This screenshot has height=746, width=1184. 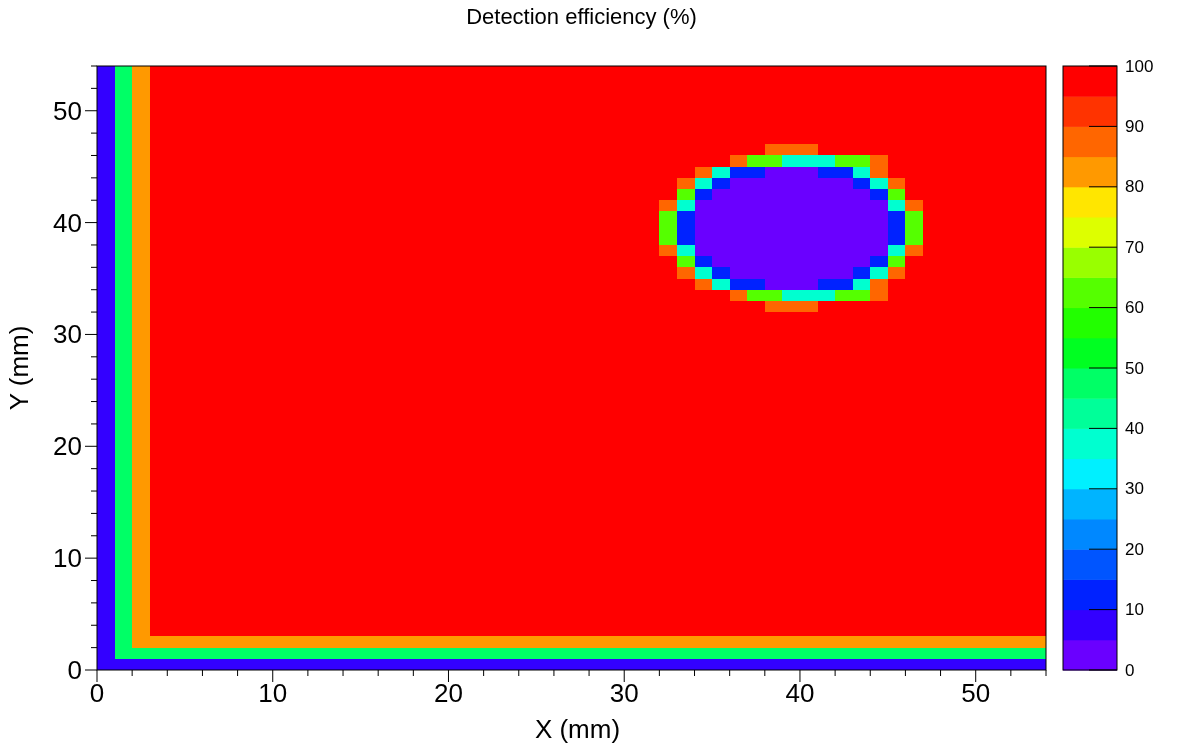 What do you see at coordinates (19, 368) in the screenshot?
I see `y-axis-title: Y (mm)` at bounding box center [19, 368].